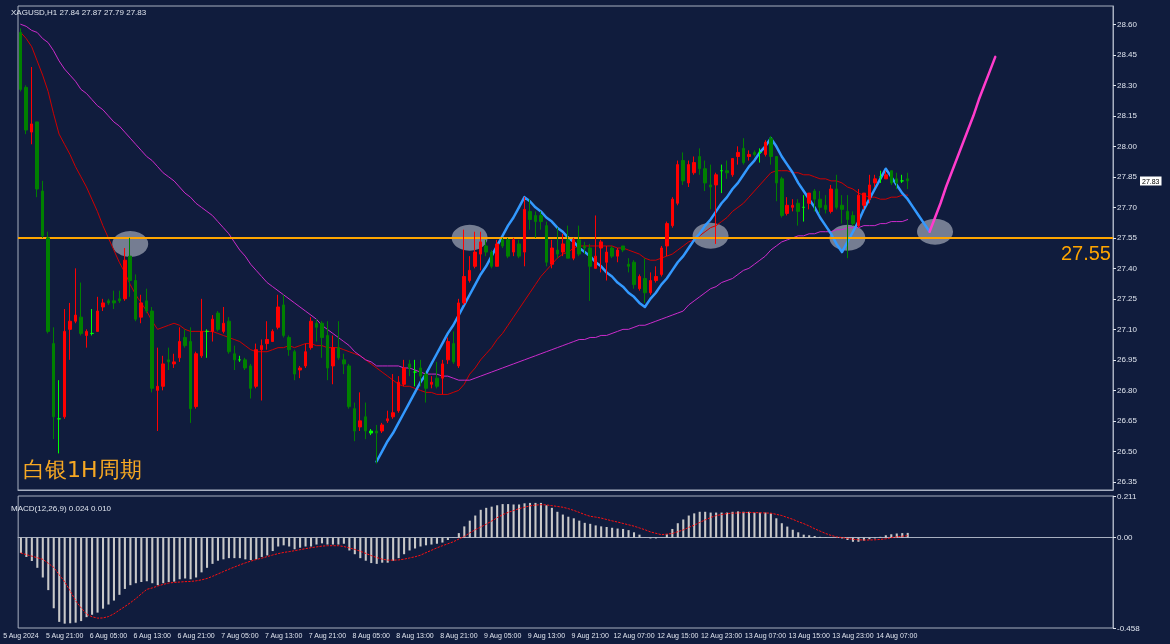 This screenshot has width=1170, height=644. I want to click on y-tick-label: 28.60, so click(1127, 24).